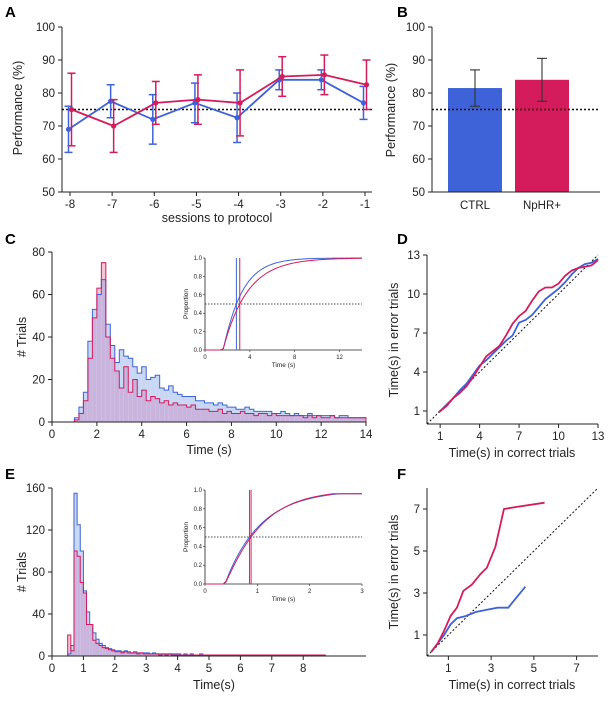 This screenshot has width=610, height=705. I want to click on e-x-tick-label: 1, so click(83, 669).